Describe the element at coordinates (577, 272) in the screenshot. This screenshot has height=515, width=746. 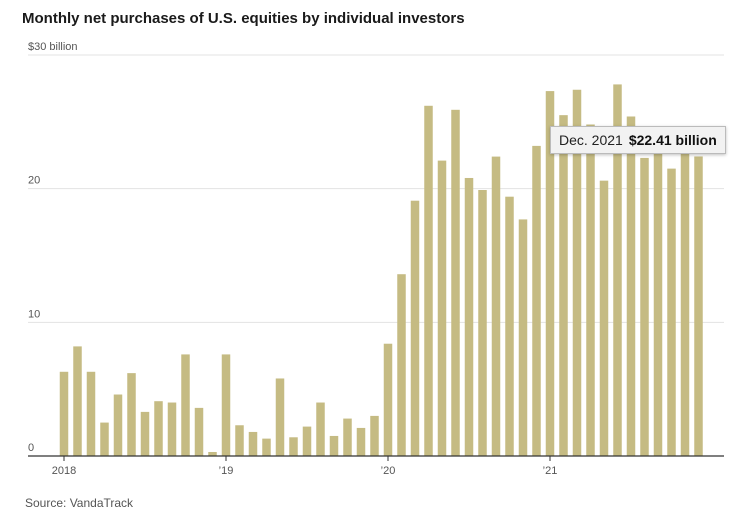
I see `bar: Mar 2021` at that location.